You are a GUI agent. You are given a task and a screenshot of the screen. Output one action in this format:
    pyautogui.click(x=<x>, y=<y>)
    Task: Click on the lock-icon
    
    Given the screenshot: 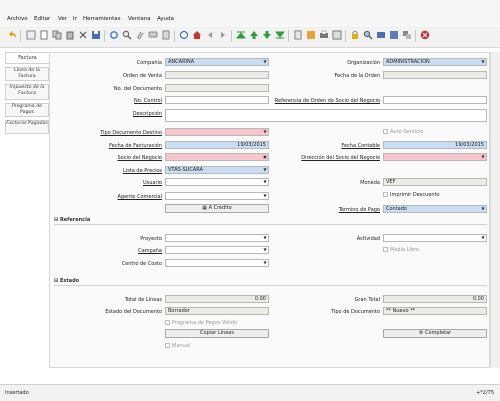 What is the action you would take?
    pyautogui.click(x=355, y=35)
    